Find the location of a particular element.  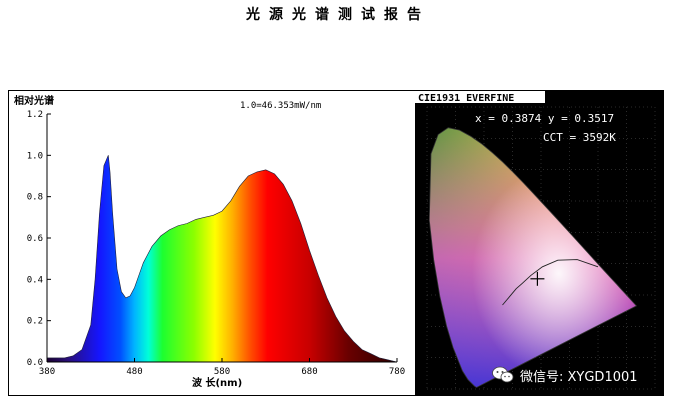

spectrum-xtick-label: 680 is located at coordinates (309, 372).